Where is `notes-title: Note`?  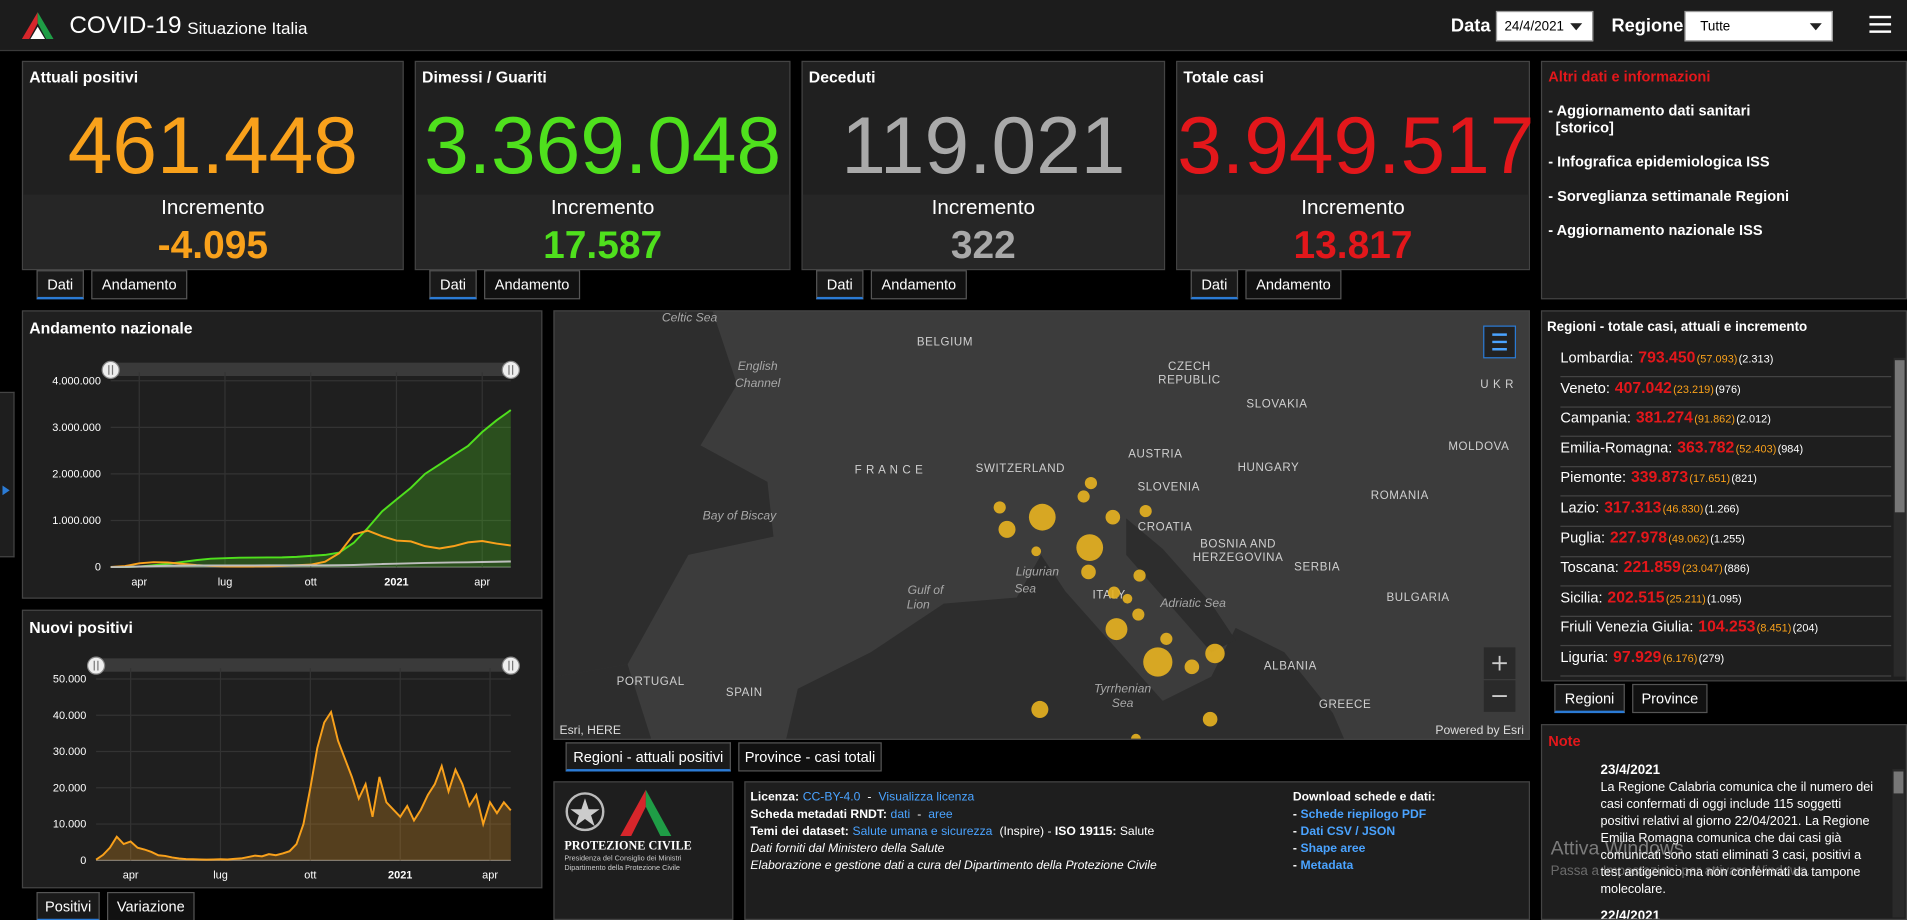
notes-title: Note is located at coordinates (1564, 741).